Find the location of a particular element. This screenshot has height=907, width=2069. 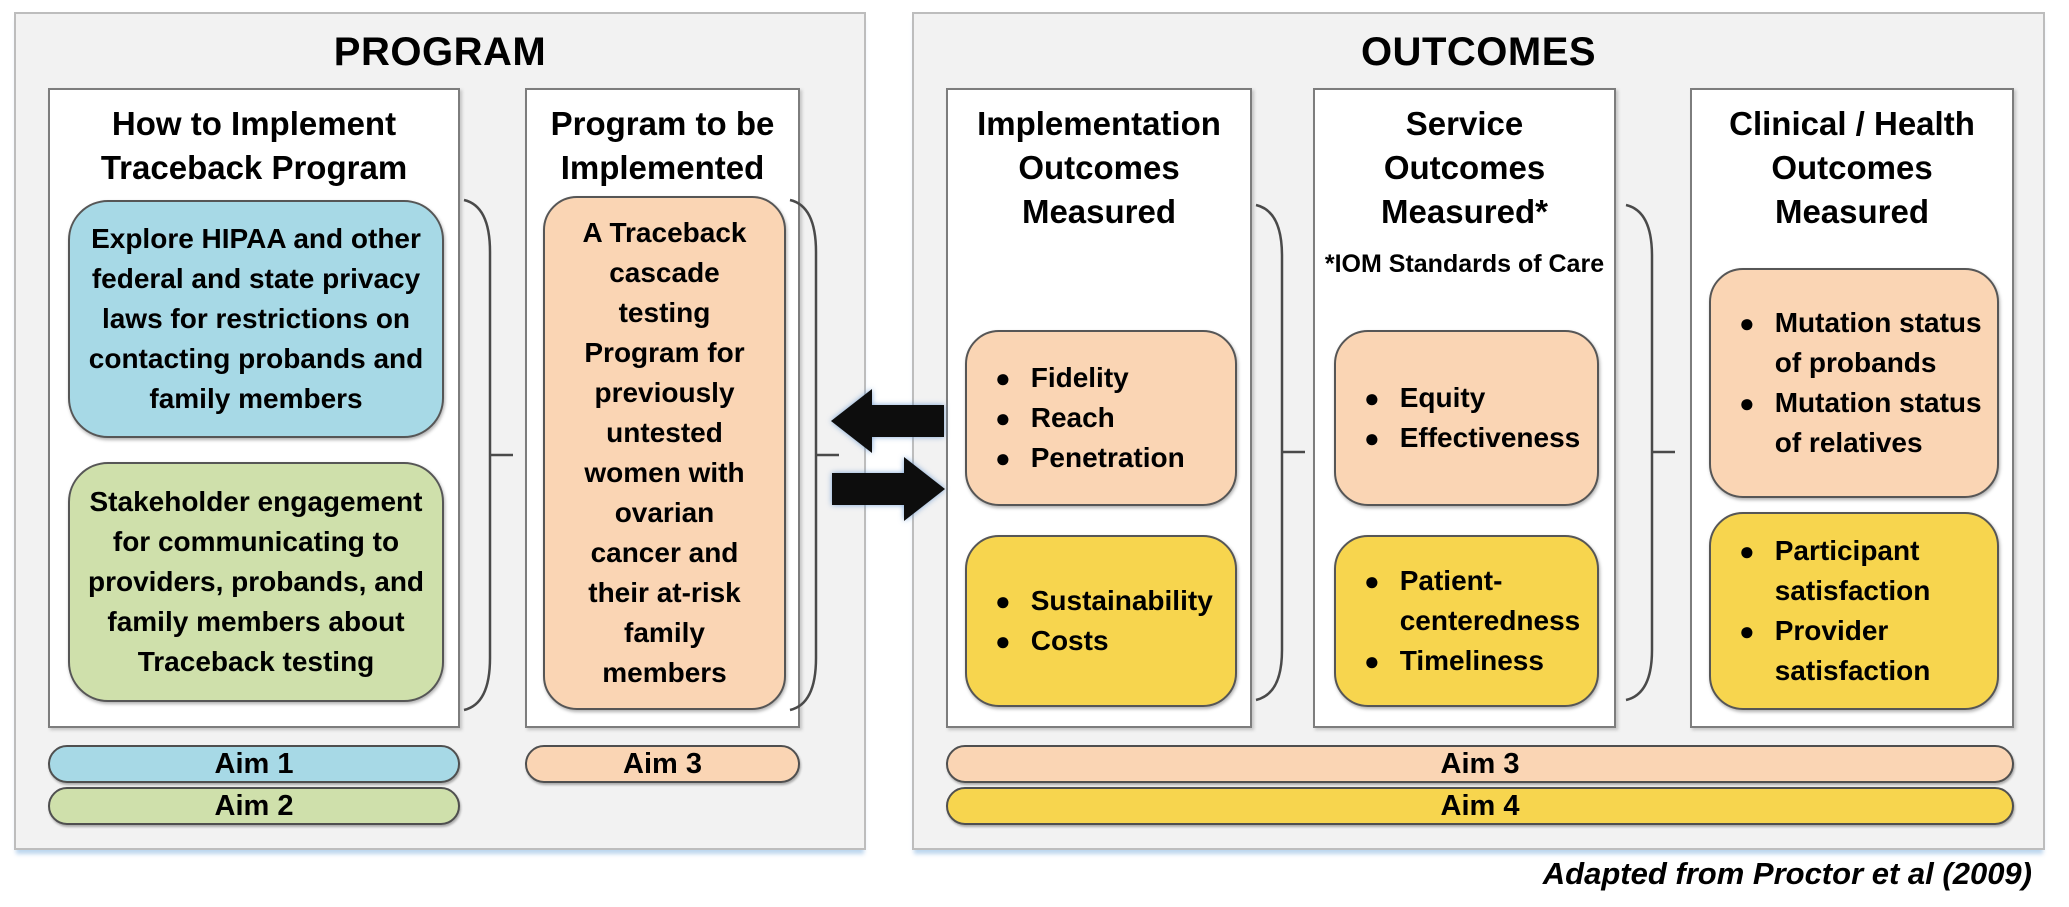

aim2-pill: Aim 2 is located at coordinates (254, 806).